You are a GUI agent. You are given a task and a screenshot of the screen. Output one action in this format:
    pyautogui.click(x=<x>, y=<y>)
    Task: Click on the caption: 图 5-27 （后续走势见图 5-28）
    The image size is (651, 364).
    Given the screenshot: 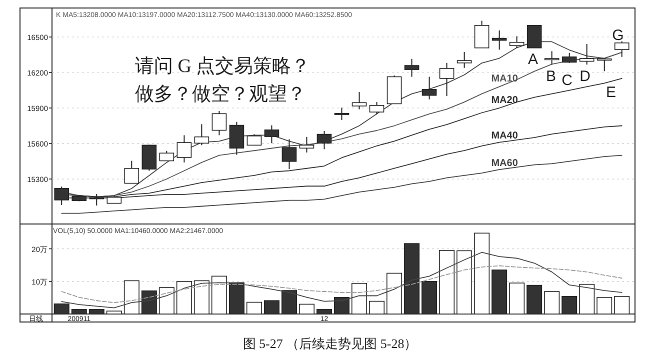 What is the action you would take?
    pyautogui.click(x=330, y=343)
    